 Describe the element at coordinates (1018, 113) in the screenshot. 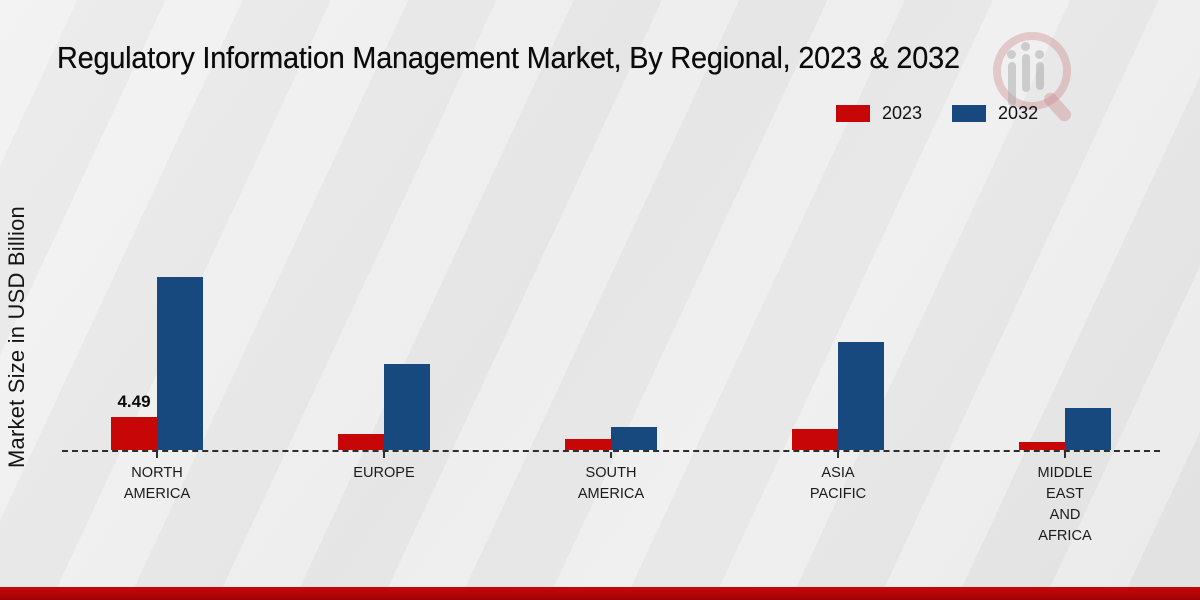

I see `legend-label-2032: 2032` at that location.